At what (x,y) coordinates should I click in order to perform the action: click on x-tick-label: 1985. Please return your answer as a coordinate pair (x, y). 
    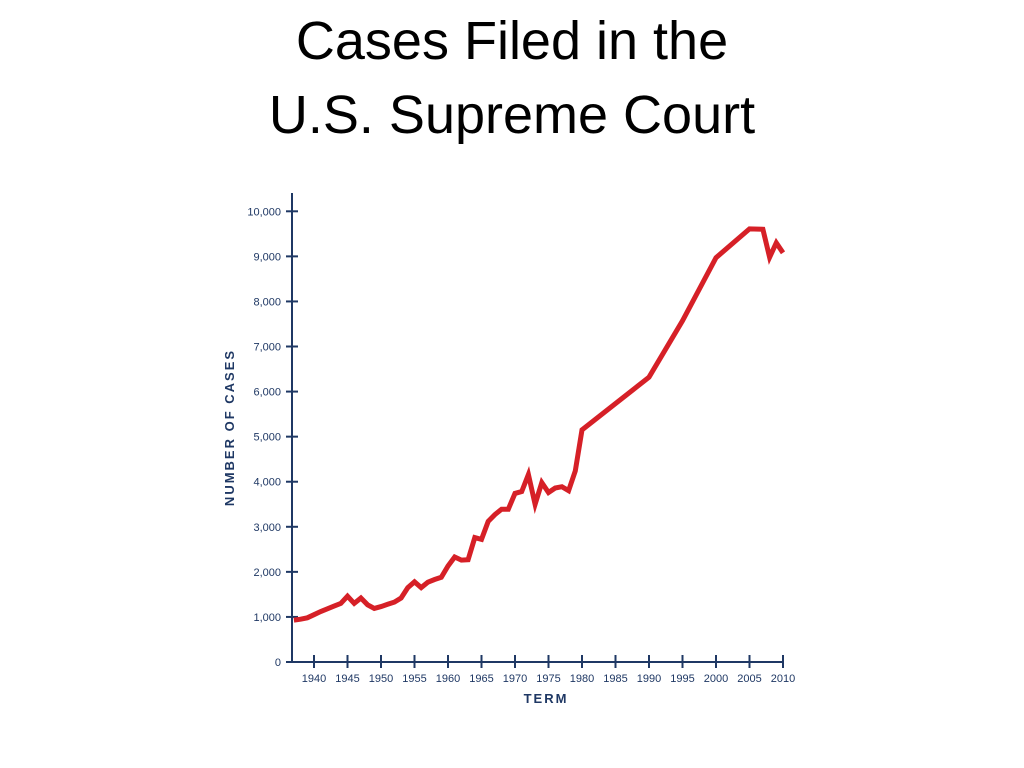
    Looking at the image, I should click on (615, 679).